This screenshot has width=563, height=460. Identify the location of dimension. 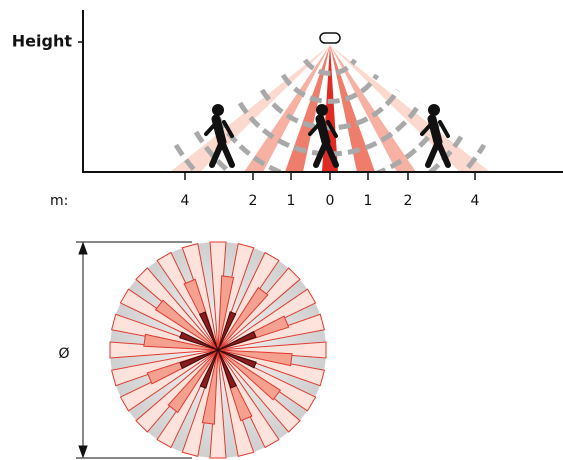
(134, 350).